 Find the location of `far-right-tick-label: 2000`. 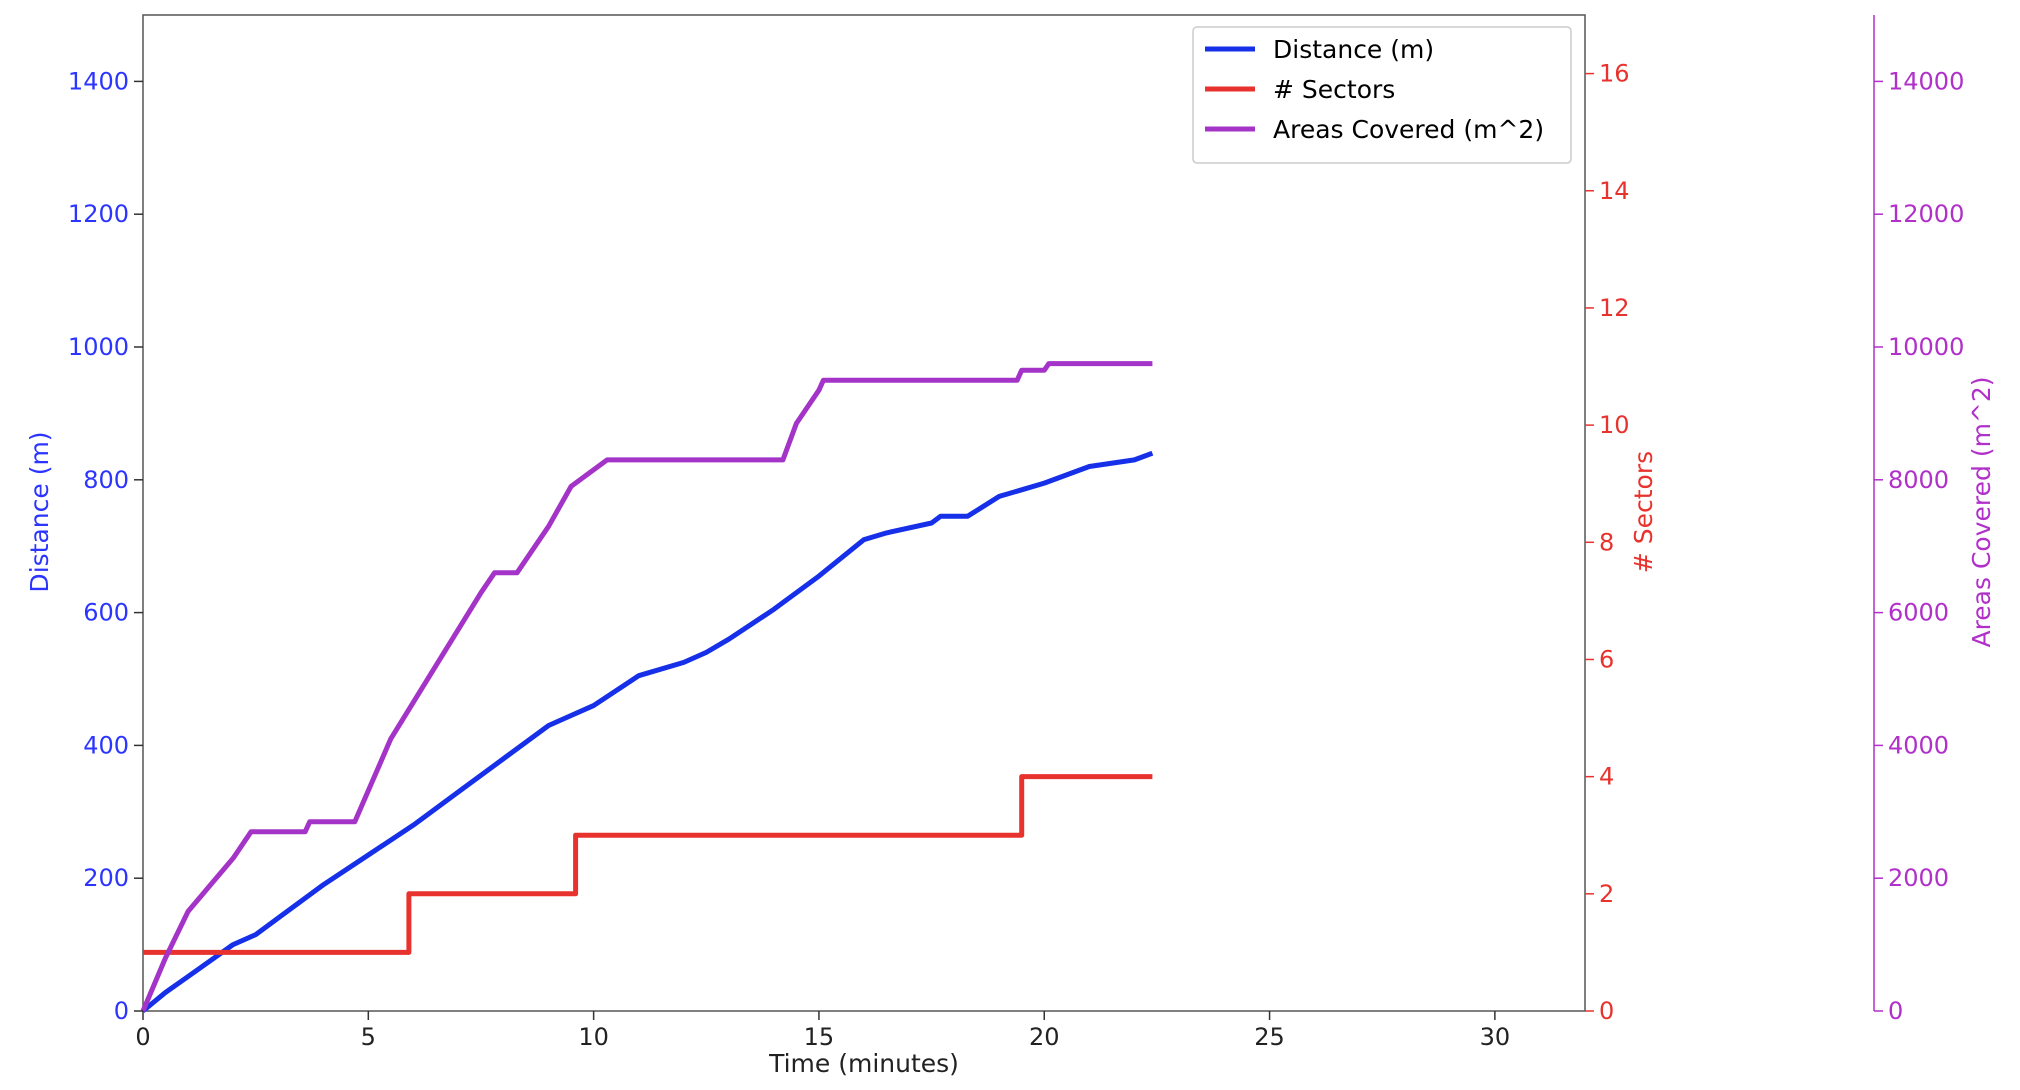

far-right-tick-label: 2000 is located at coordinates (1918, 878).